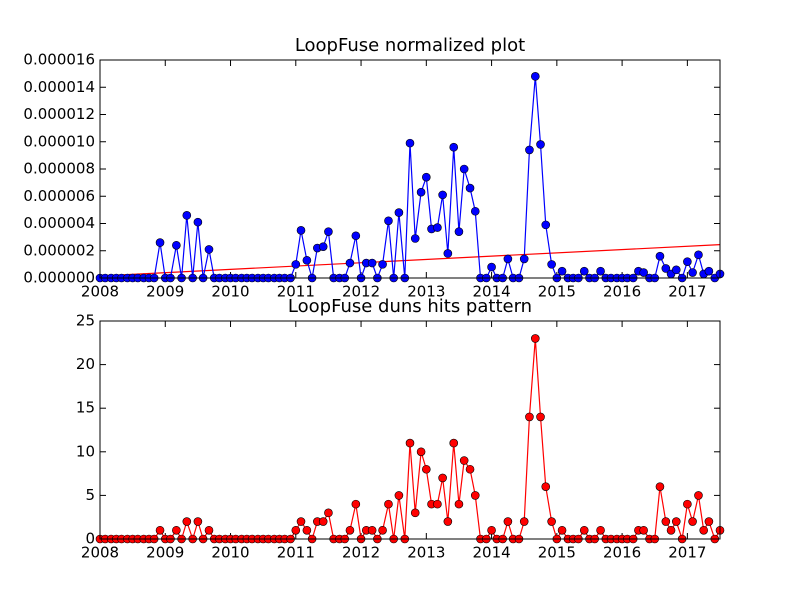 This screenshot has width=800, height=600. Describe the element at coordinates (85, 451) in the screenshot. I see `y-tick-label: 10` at that location.